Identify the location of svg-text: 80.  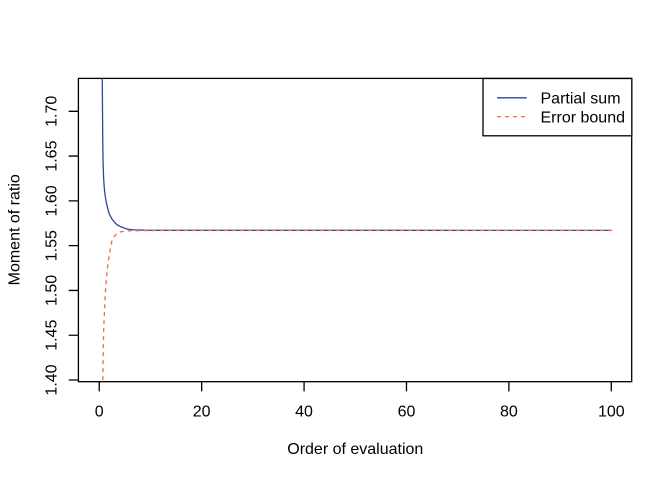
(509, 412).